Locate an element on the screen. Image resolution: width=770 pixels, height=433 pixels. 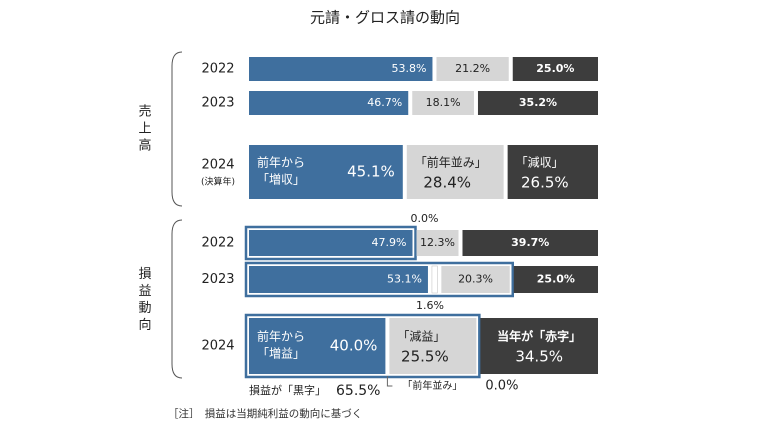
bar-value-label: 46.7% is located at coordinates (384, 102).